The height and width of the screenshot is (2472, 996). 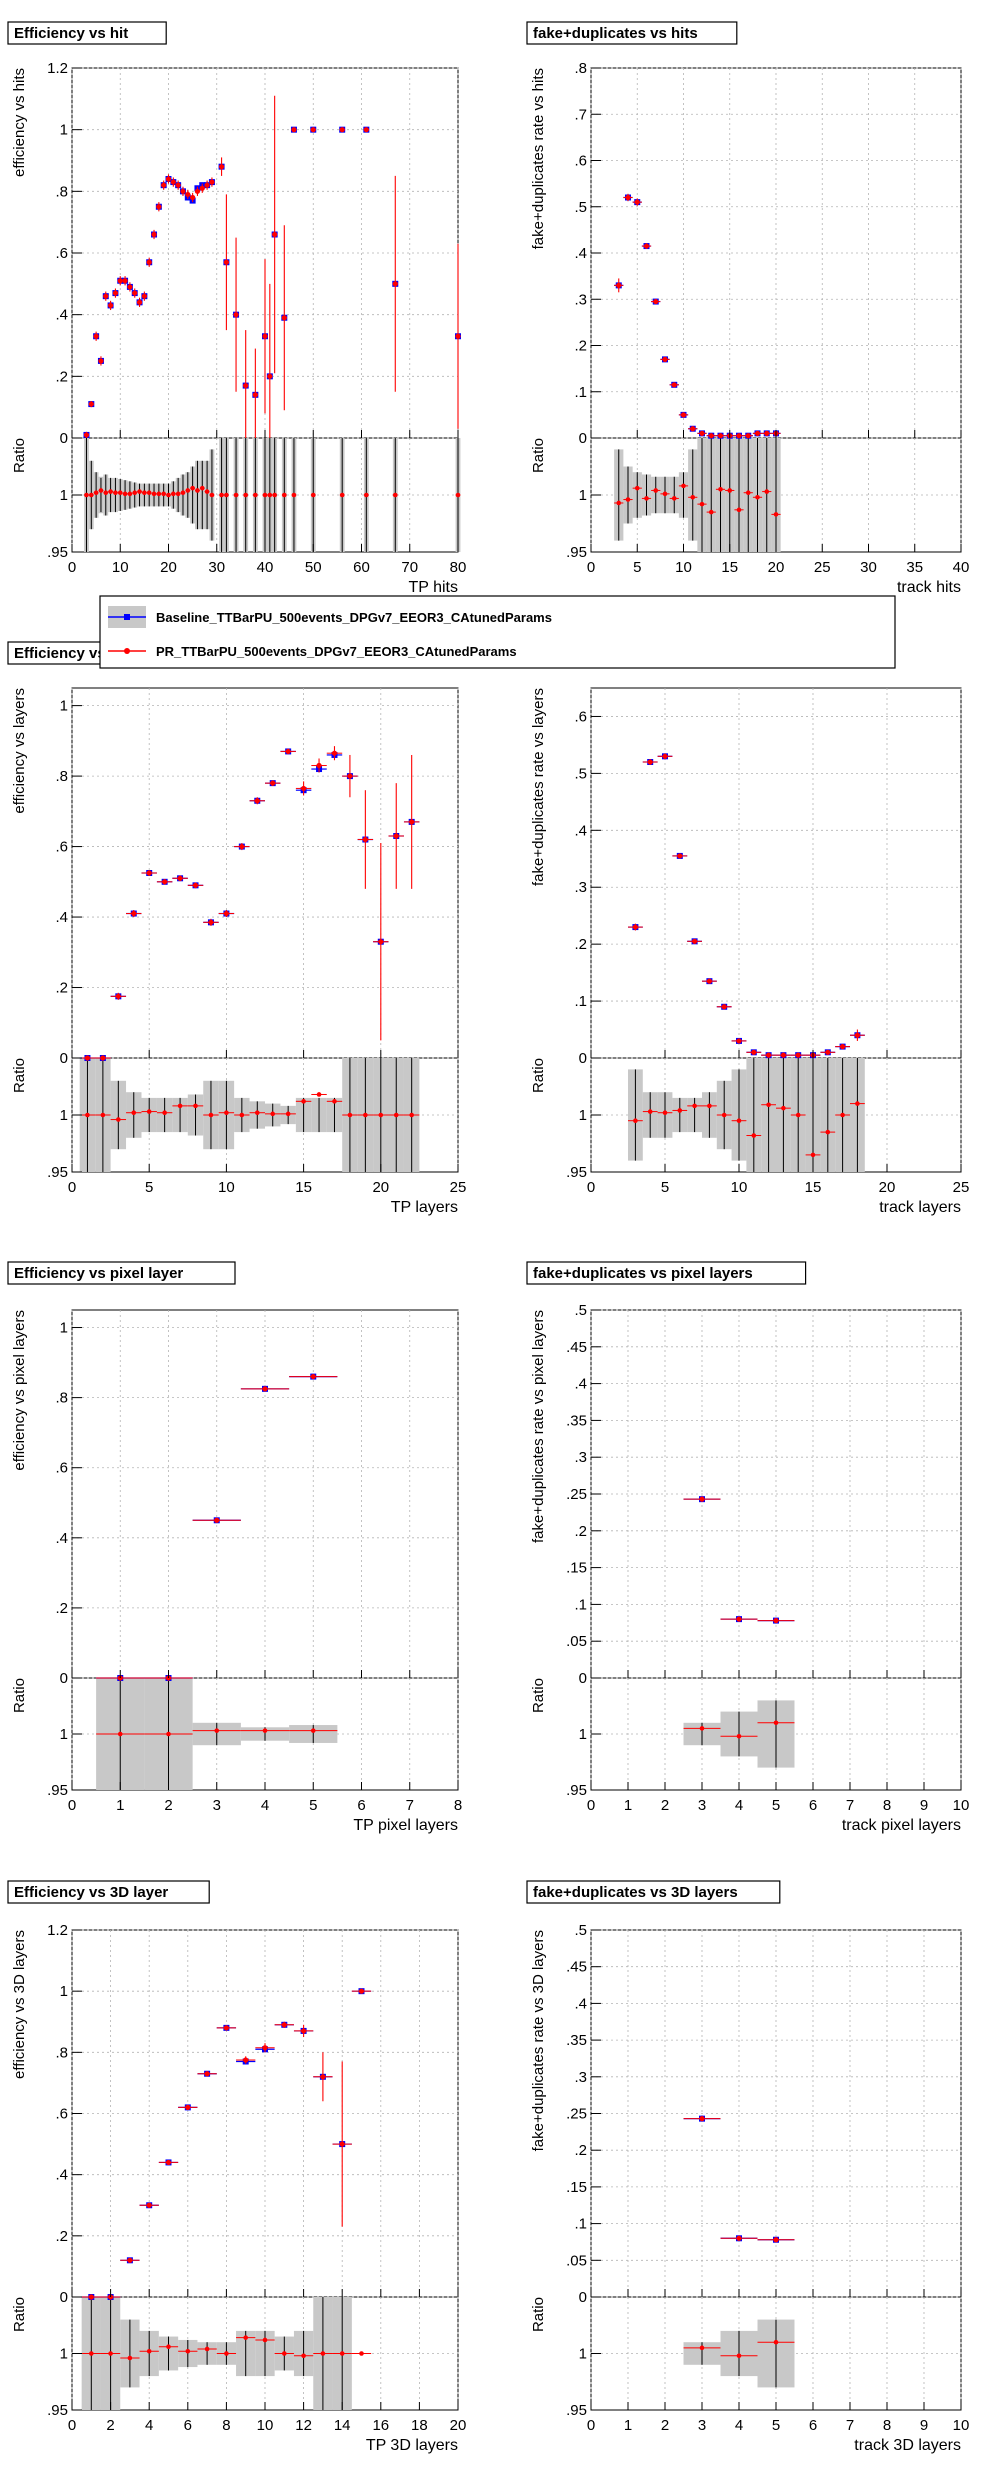 I want to click on y-axis-label: efficiency vs pixel layers, so click(x=19, y=1390).